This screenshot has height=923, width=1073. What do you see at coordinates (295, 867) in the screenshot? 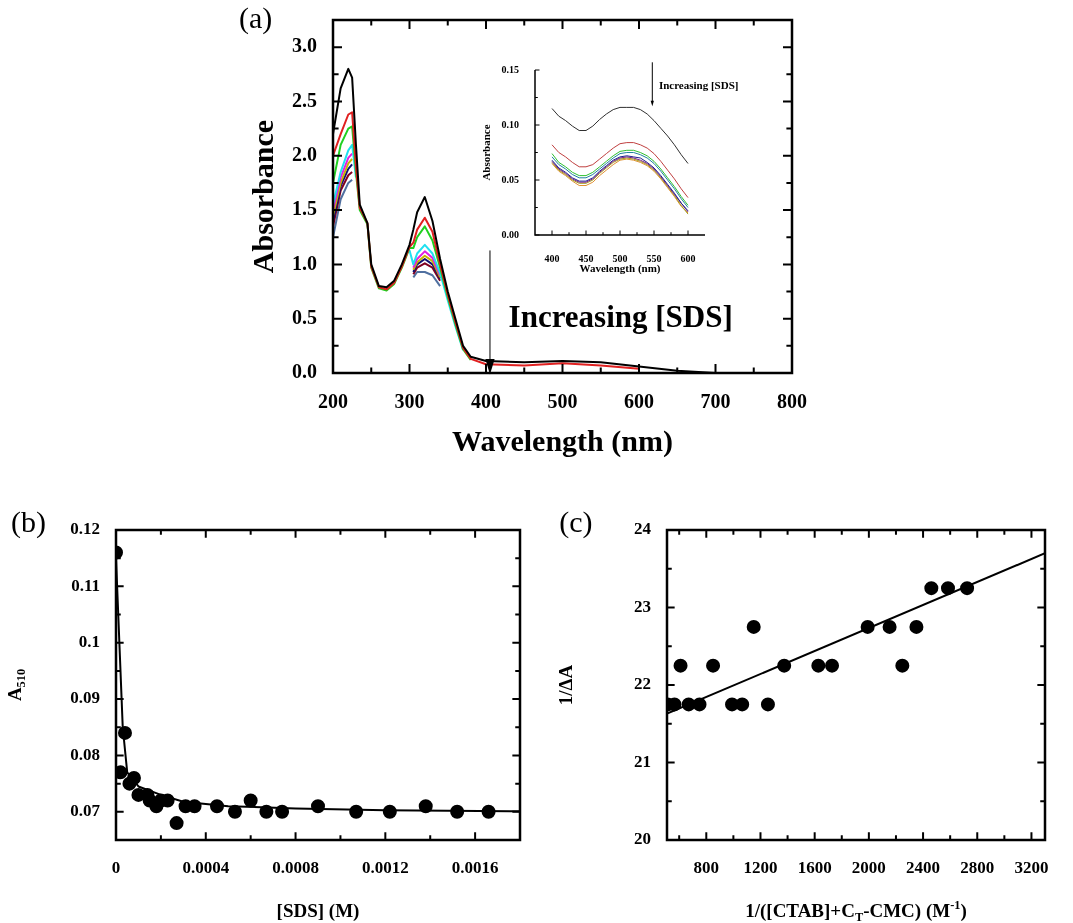
I see `x-tick-label: 0.0008` at bounding box center [295, 867].